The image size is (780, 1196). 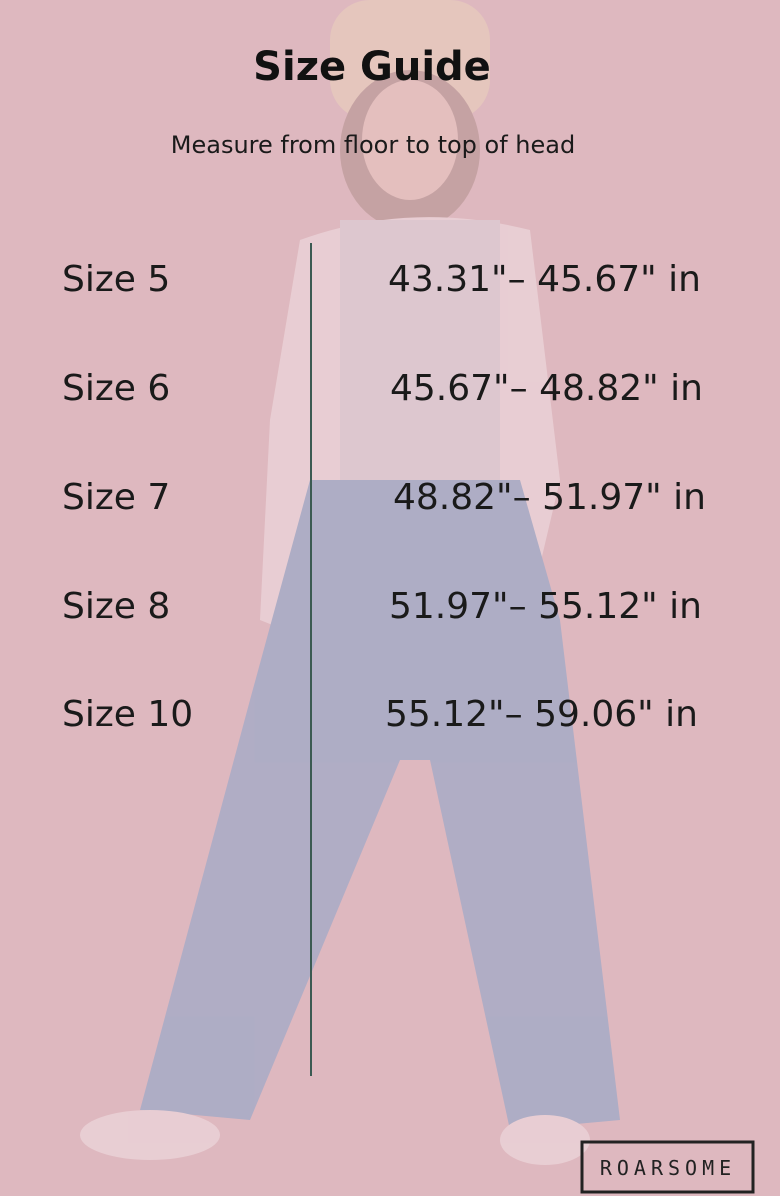 What do you see at coordinates (549, 497) in the screenshot?
I see `size-range: 48.82"– 51.97" in` at bounding box center [549, 497].